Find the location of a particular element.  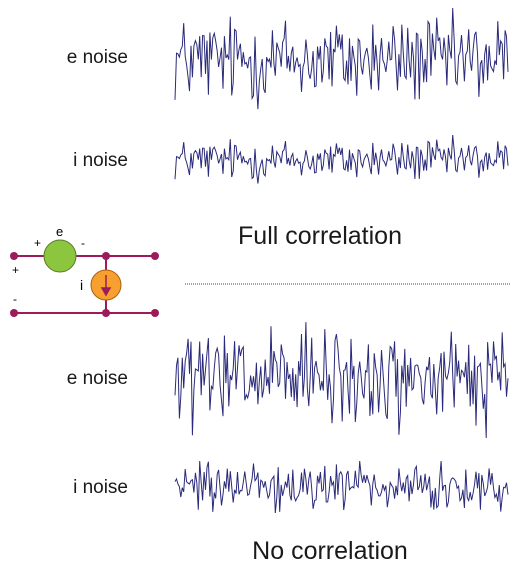

circuit-nodes is located at coordinates (84, 284).